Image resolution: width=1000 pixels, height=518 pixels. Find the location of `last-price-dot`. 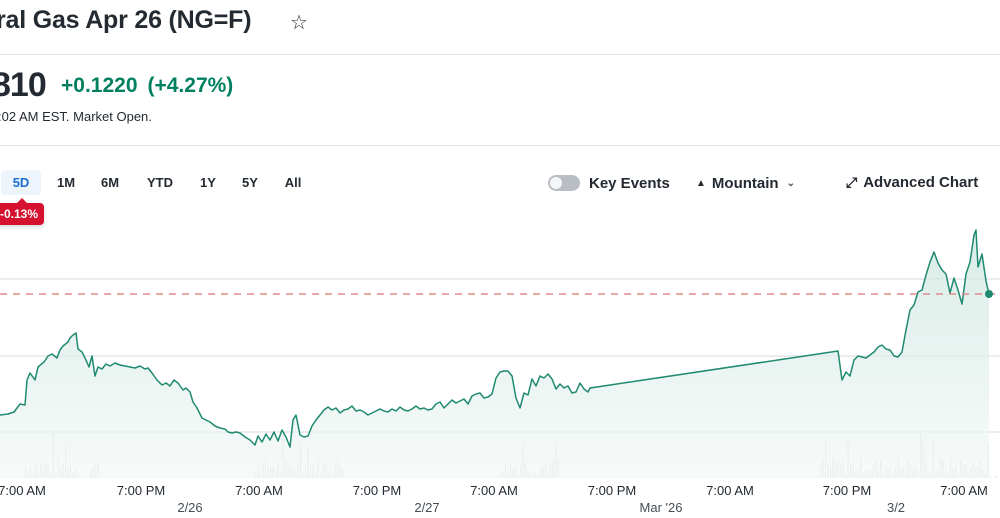

last-price-dot is located at coordinates (989, 294).